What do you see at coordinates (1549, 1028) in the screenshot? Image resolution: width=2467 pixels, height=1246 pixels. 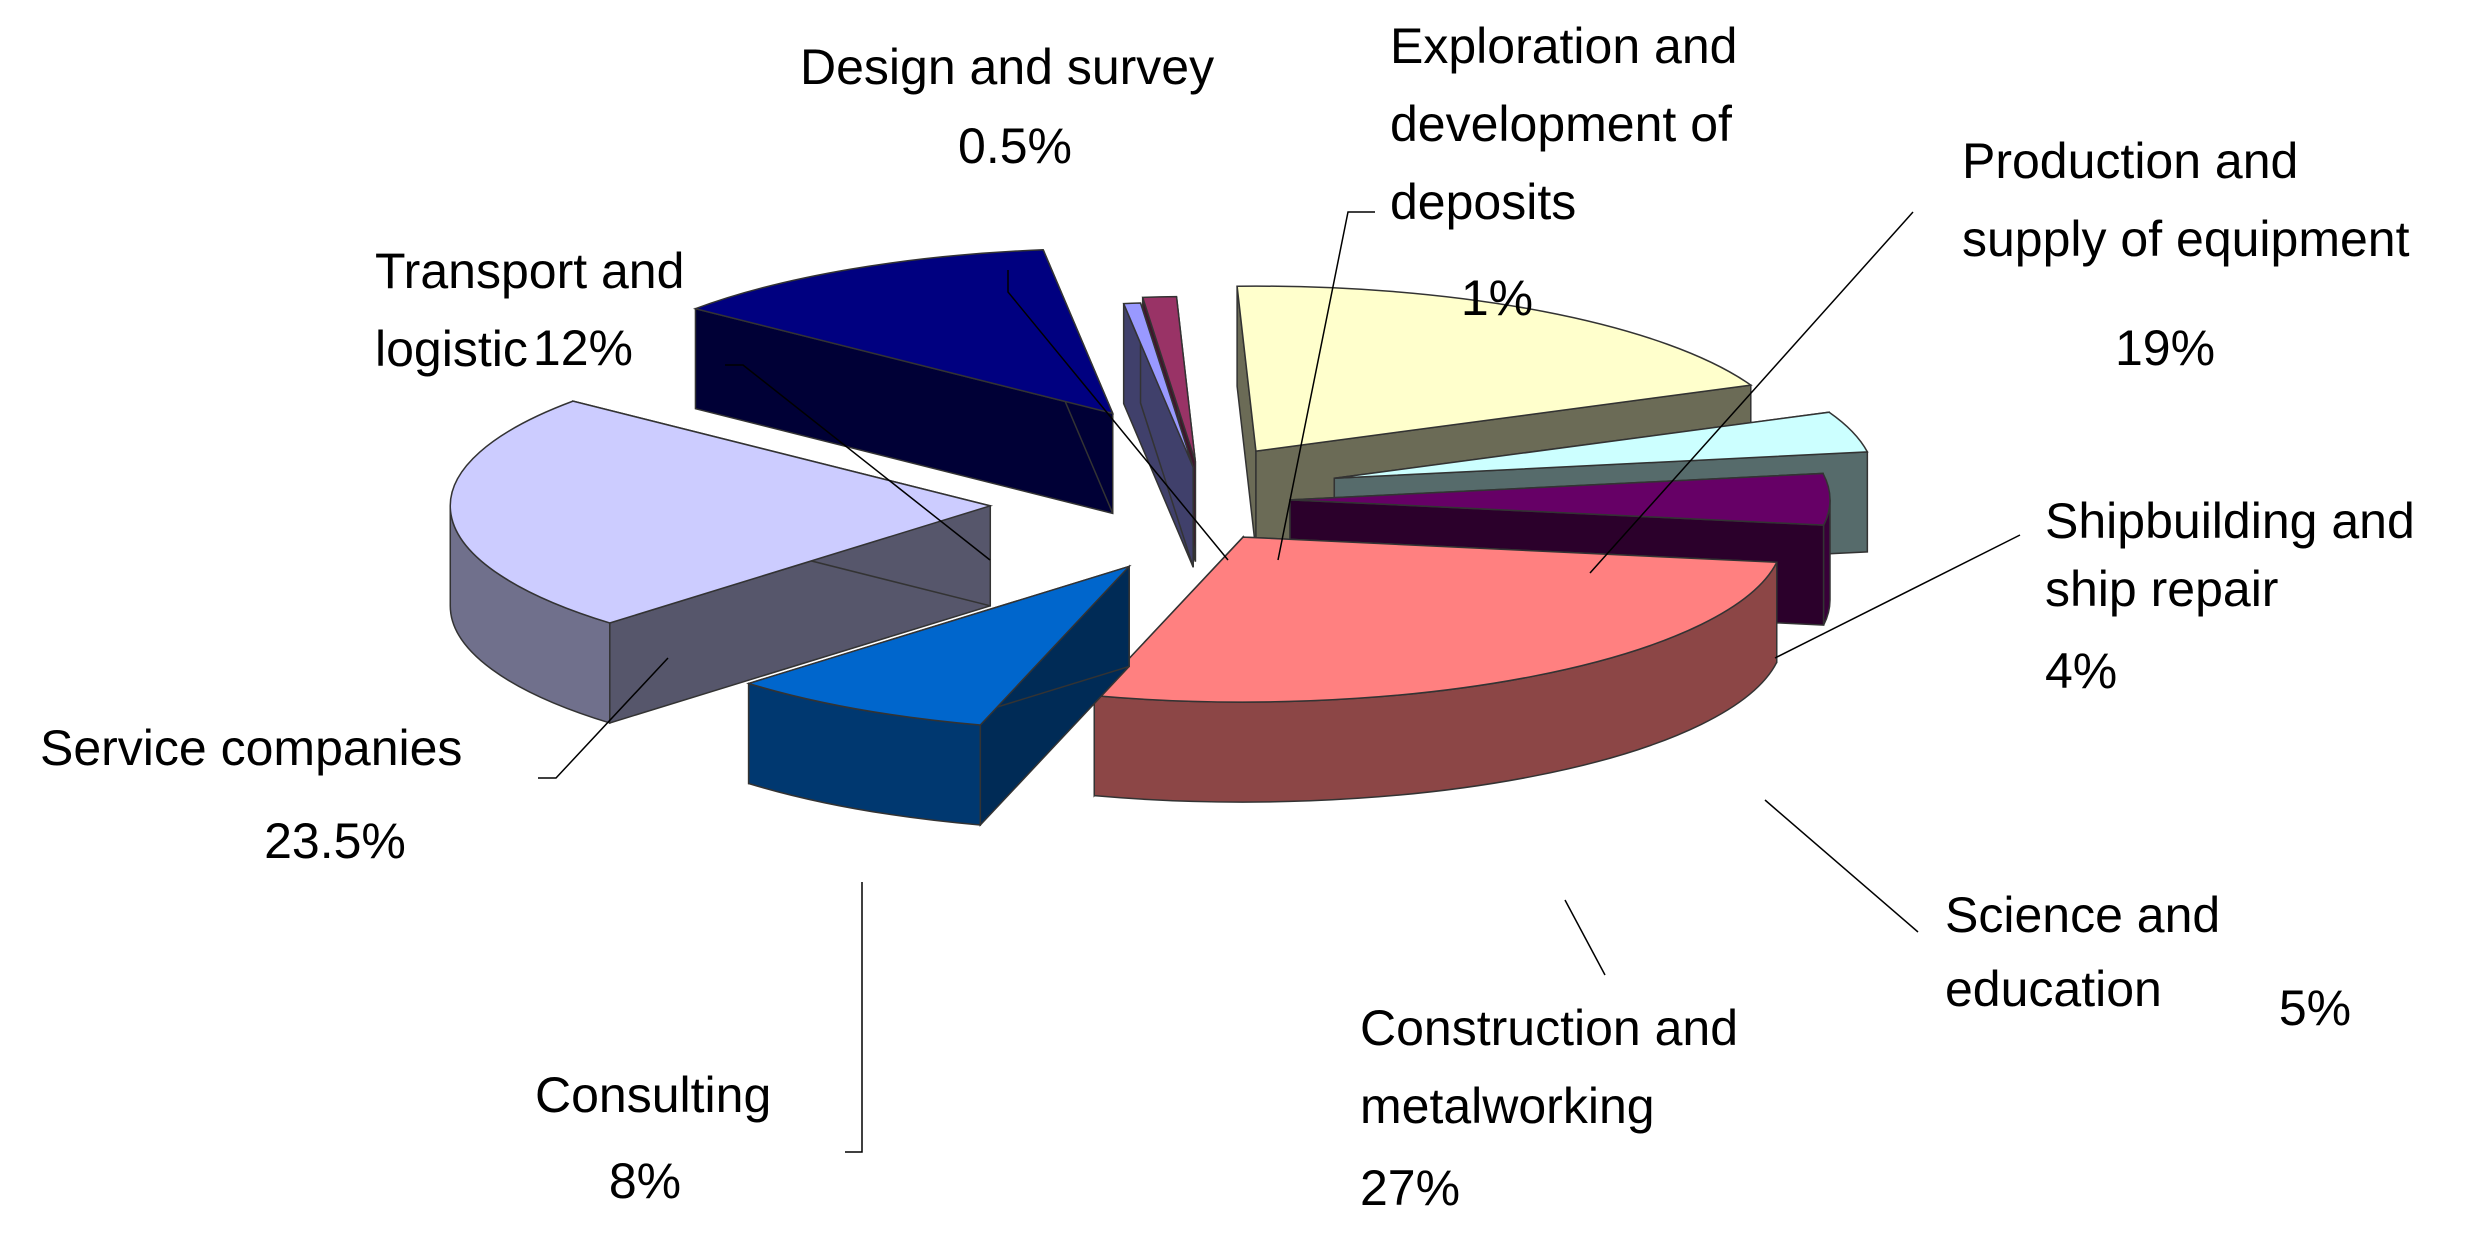 I see `slice-label-line: Construction and` at bounding box center [1549, 1028].